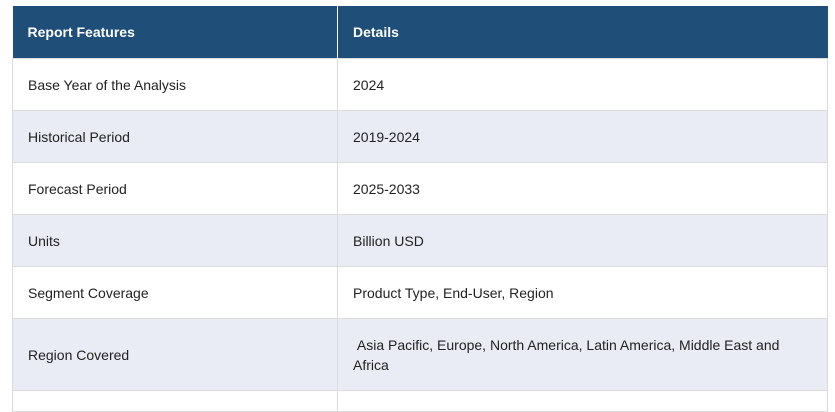  I want to click on table-header-row: Report Features Details, so click(420, 32).